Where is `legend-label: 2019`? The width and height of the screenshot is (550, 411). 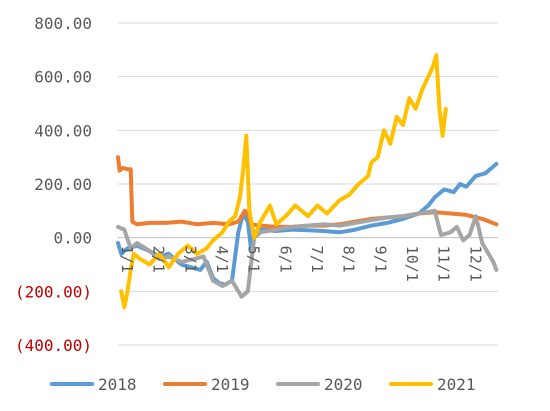
legend-label: 2019 is located at coordinates (230, 384).